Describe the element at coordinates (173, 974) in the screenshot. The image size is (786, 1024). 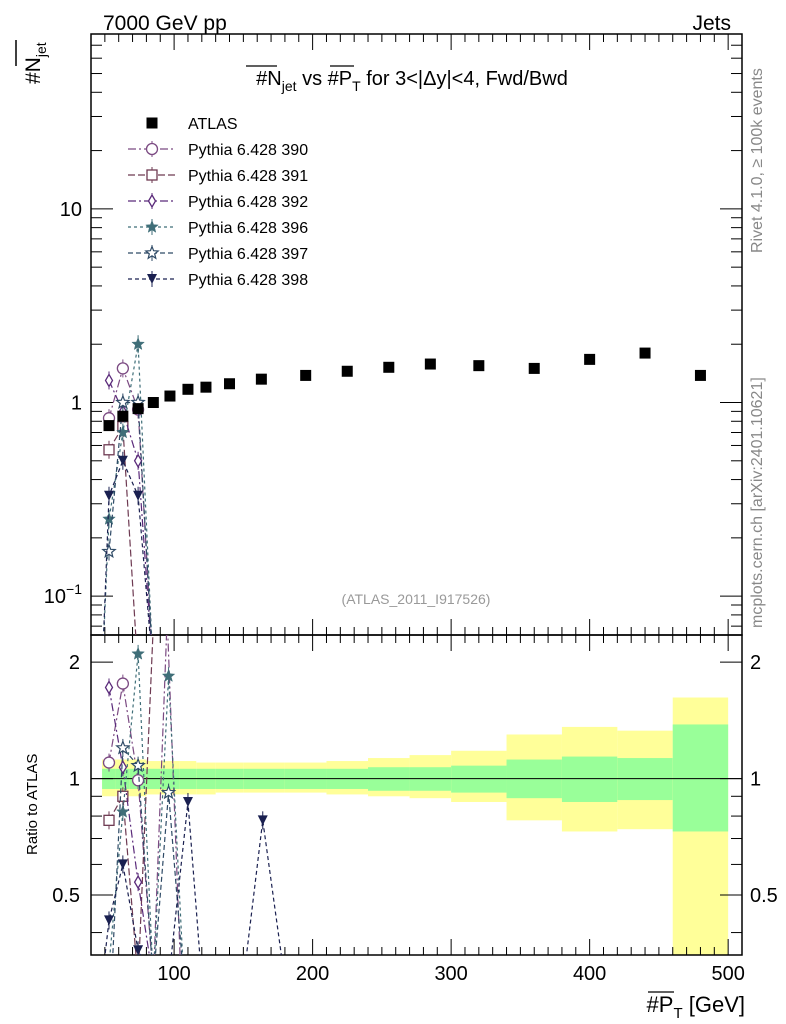
I see `x-tick-label: 100` at that location.